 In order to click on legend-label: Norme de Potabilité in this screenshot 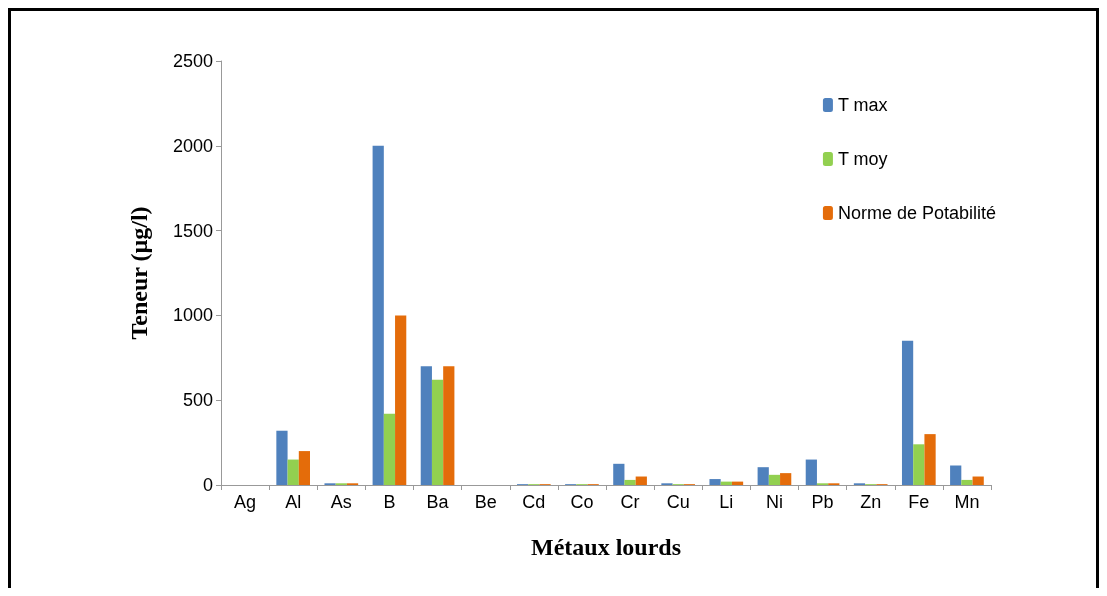, I will do `click(917, 213)`.